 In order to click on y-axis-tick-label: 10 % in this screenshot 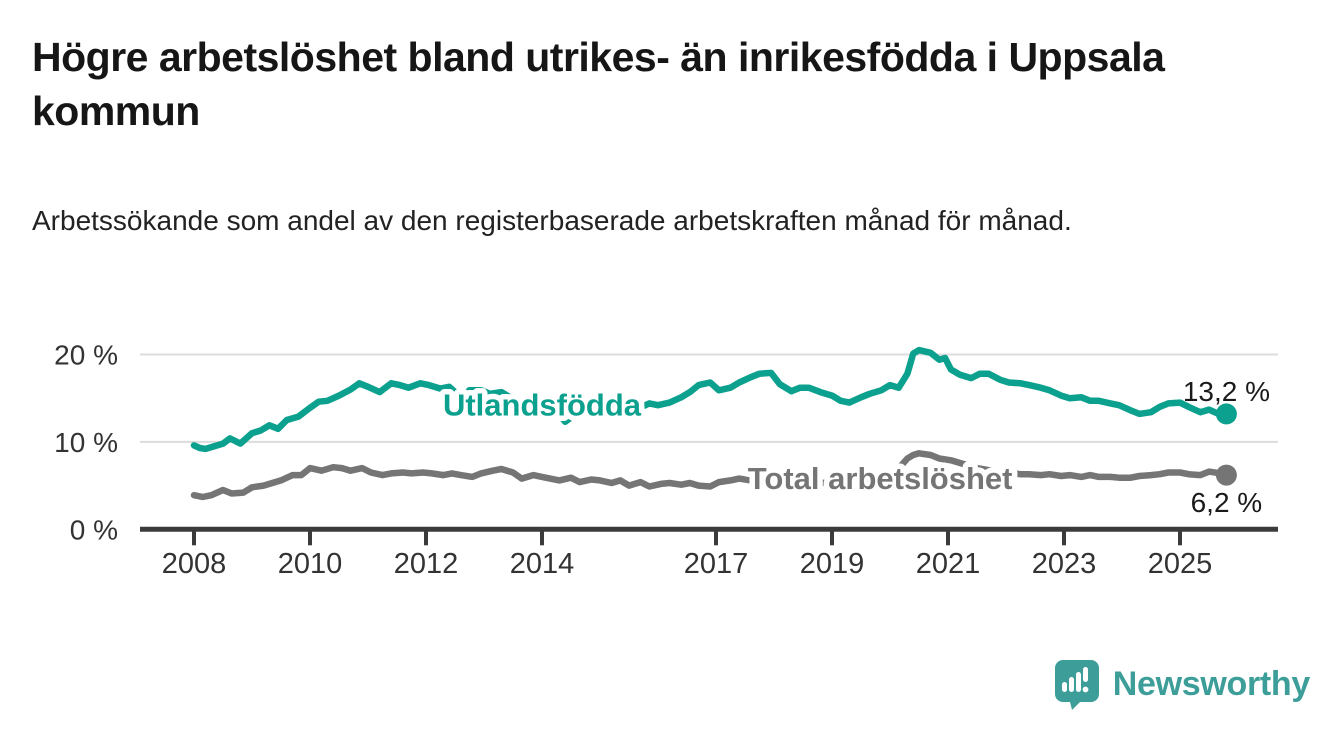, I will do `click(86, 442)`.